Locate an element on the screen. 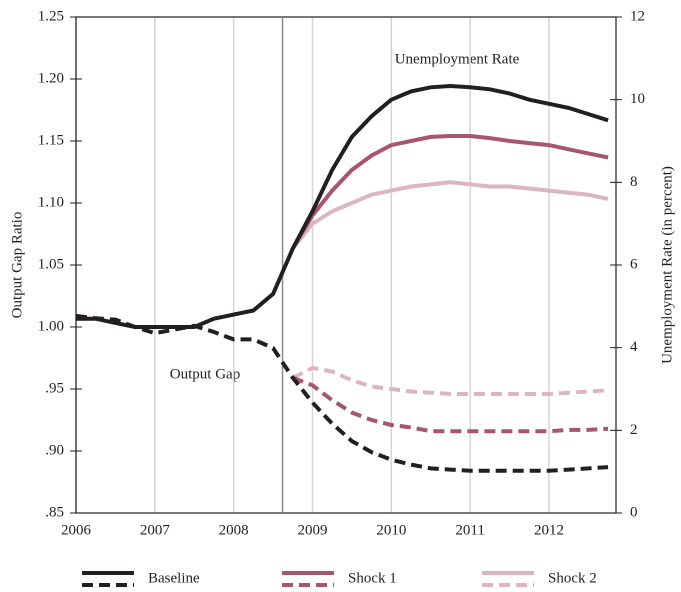 The image size is (681, 592). y-tick-label: .90 is located at coordinates (54, 450).